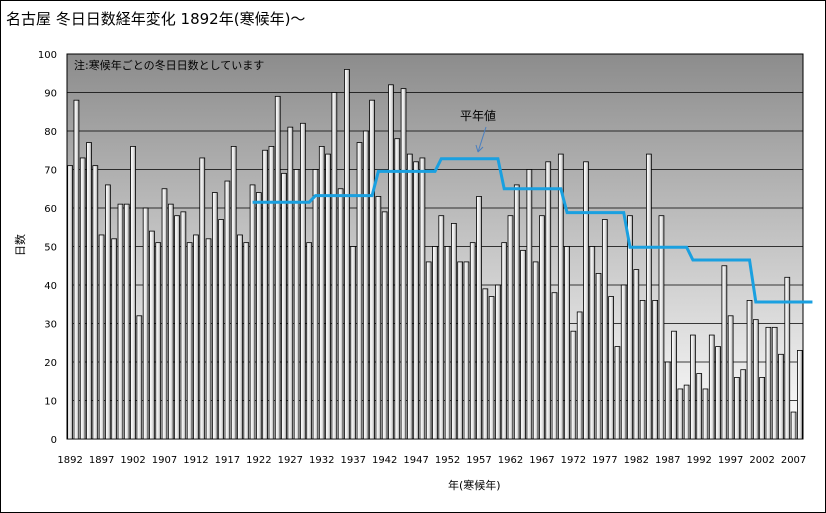  I want to click on y-tick-label: 20, so click(50, 363).